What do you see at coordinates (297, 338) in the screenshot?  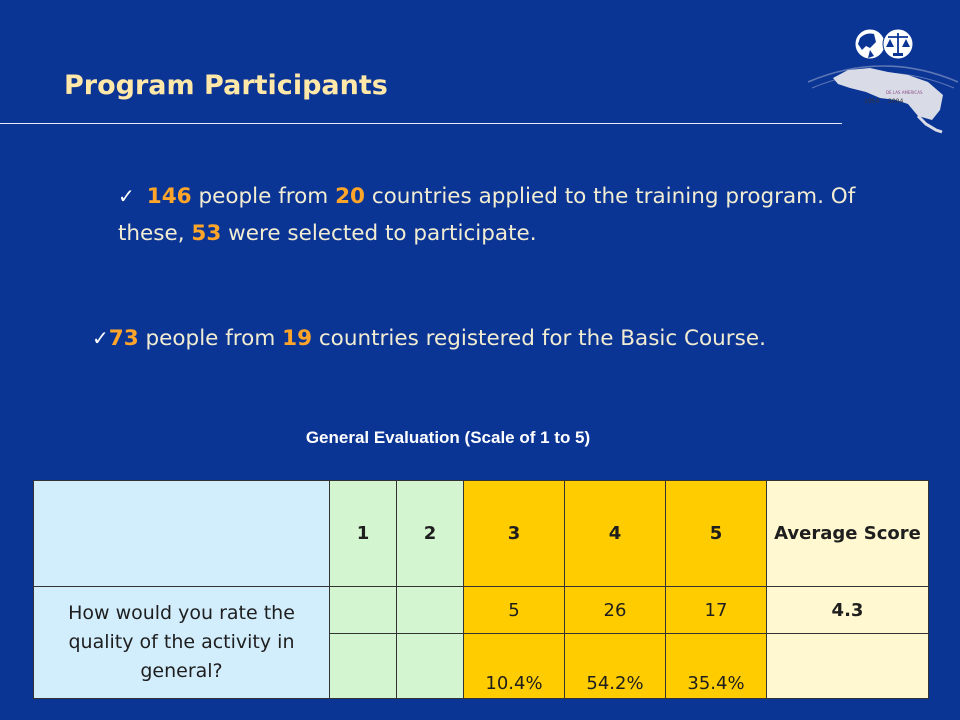 I see `registered-countries-count: 19` at bounding box center [297, 338].